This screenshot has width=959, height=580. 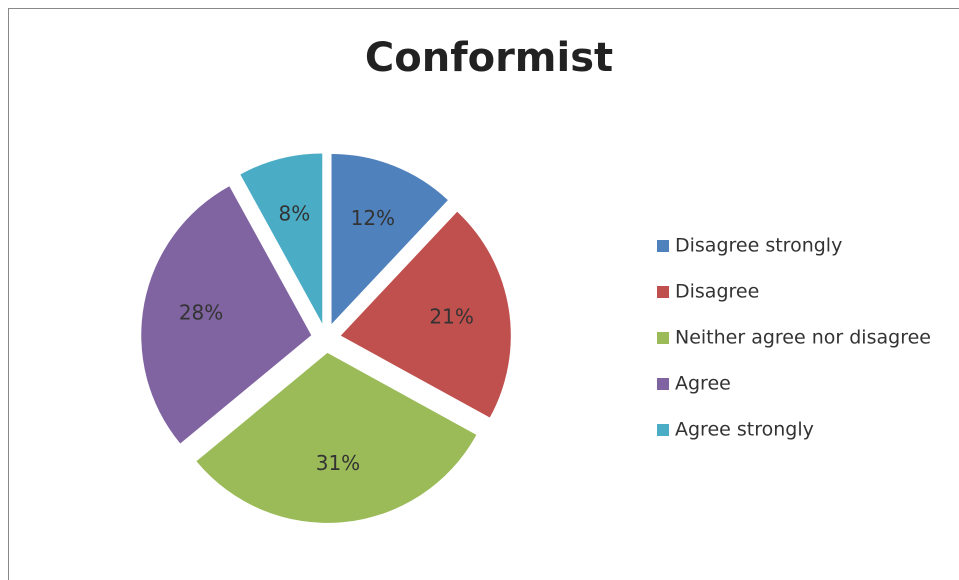 I want to click on data-label: 8%, so click(x=294, y=213).